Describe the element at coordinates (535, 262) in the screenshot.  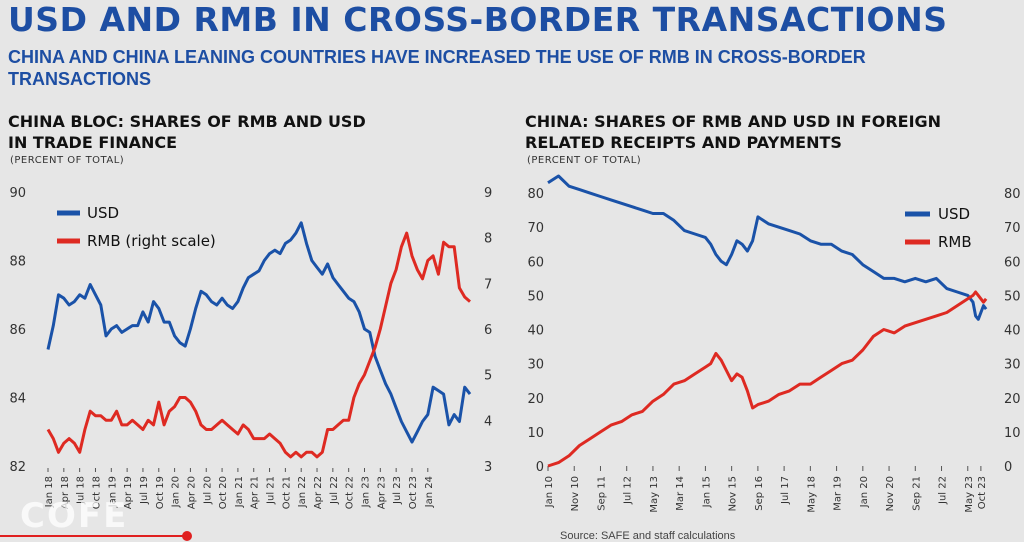
I see `right-chart-y-left-tick: 60` at that location.